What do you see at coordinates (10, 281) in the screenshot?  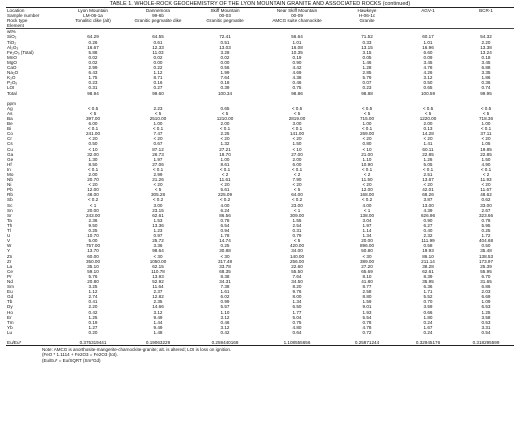 I see `row-label: Nd` at bounding box center [10, 281].